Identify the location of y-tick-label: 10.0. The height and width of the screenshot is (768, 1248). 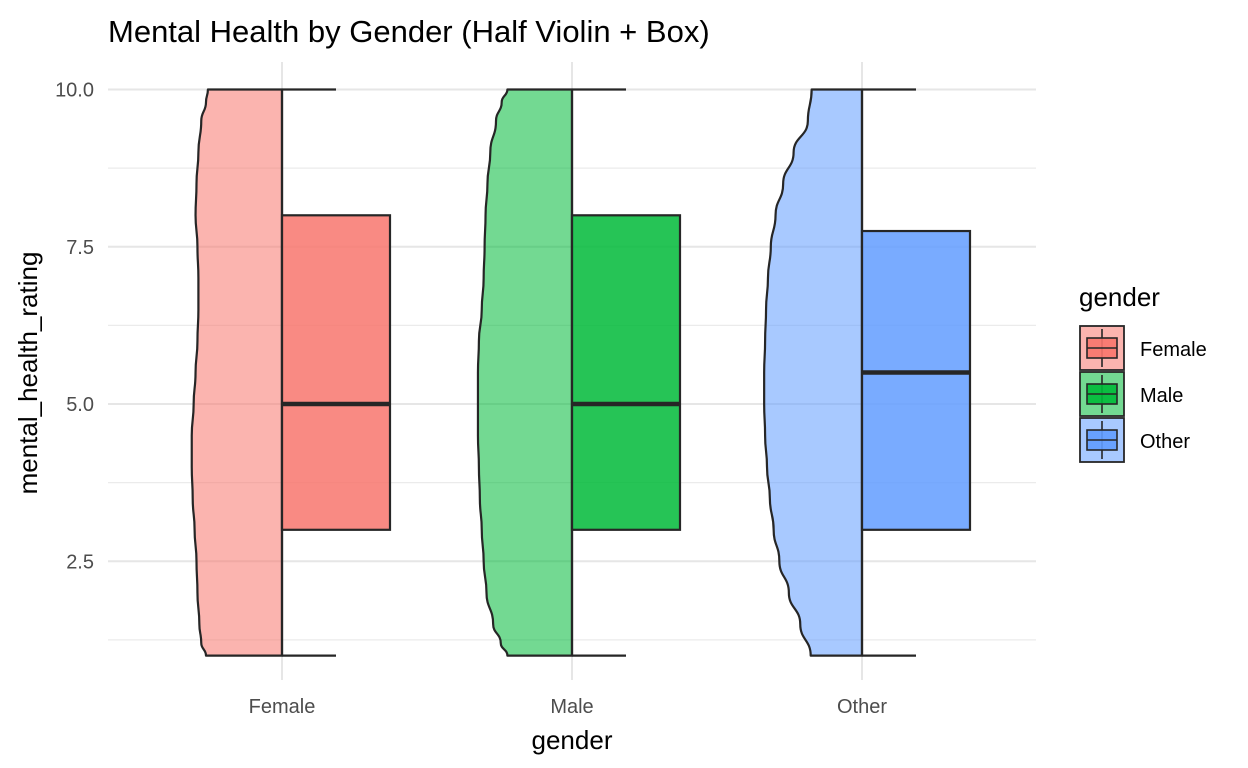
(74, 91).